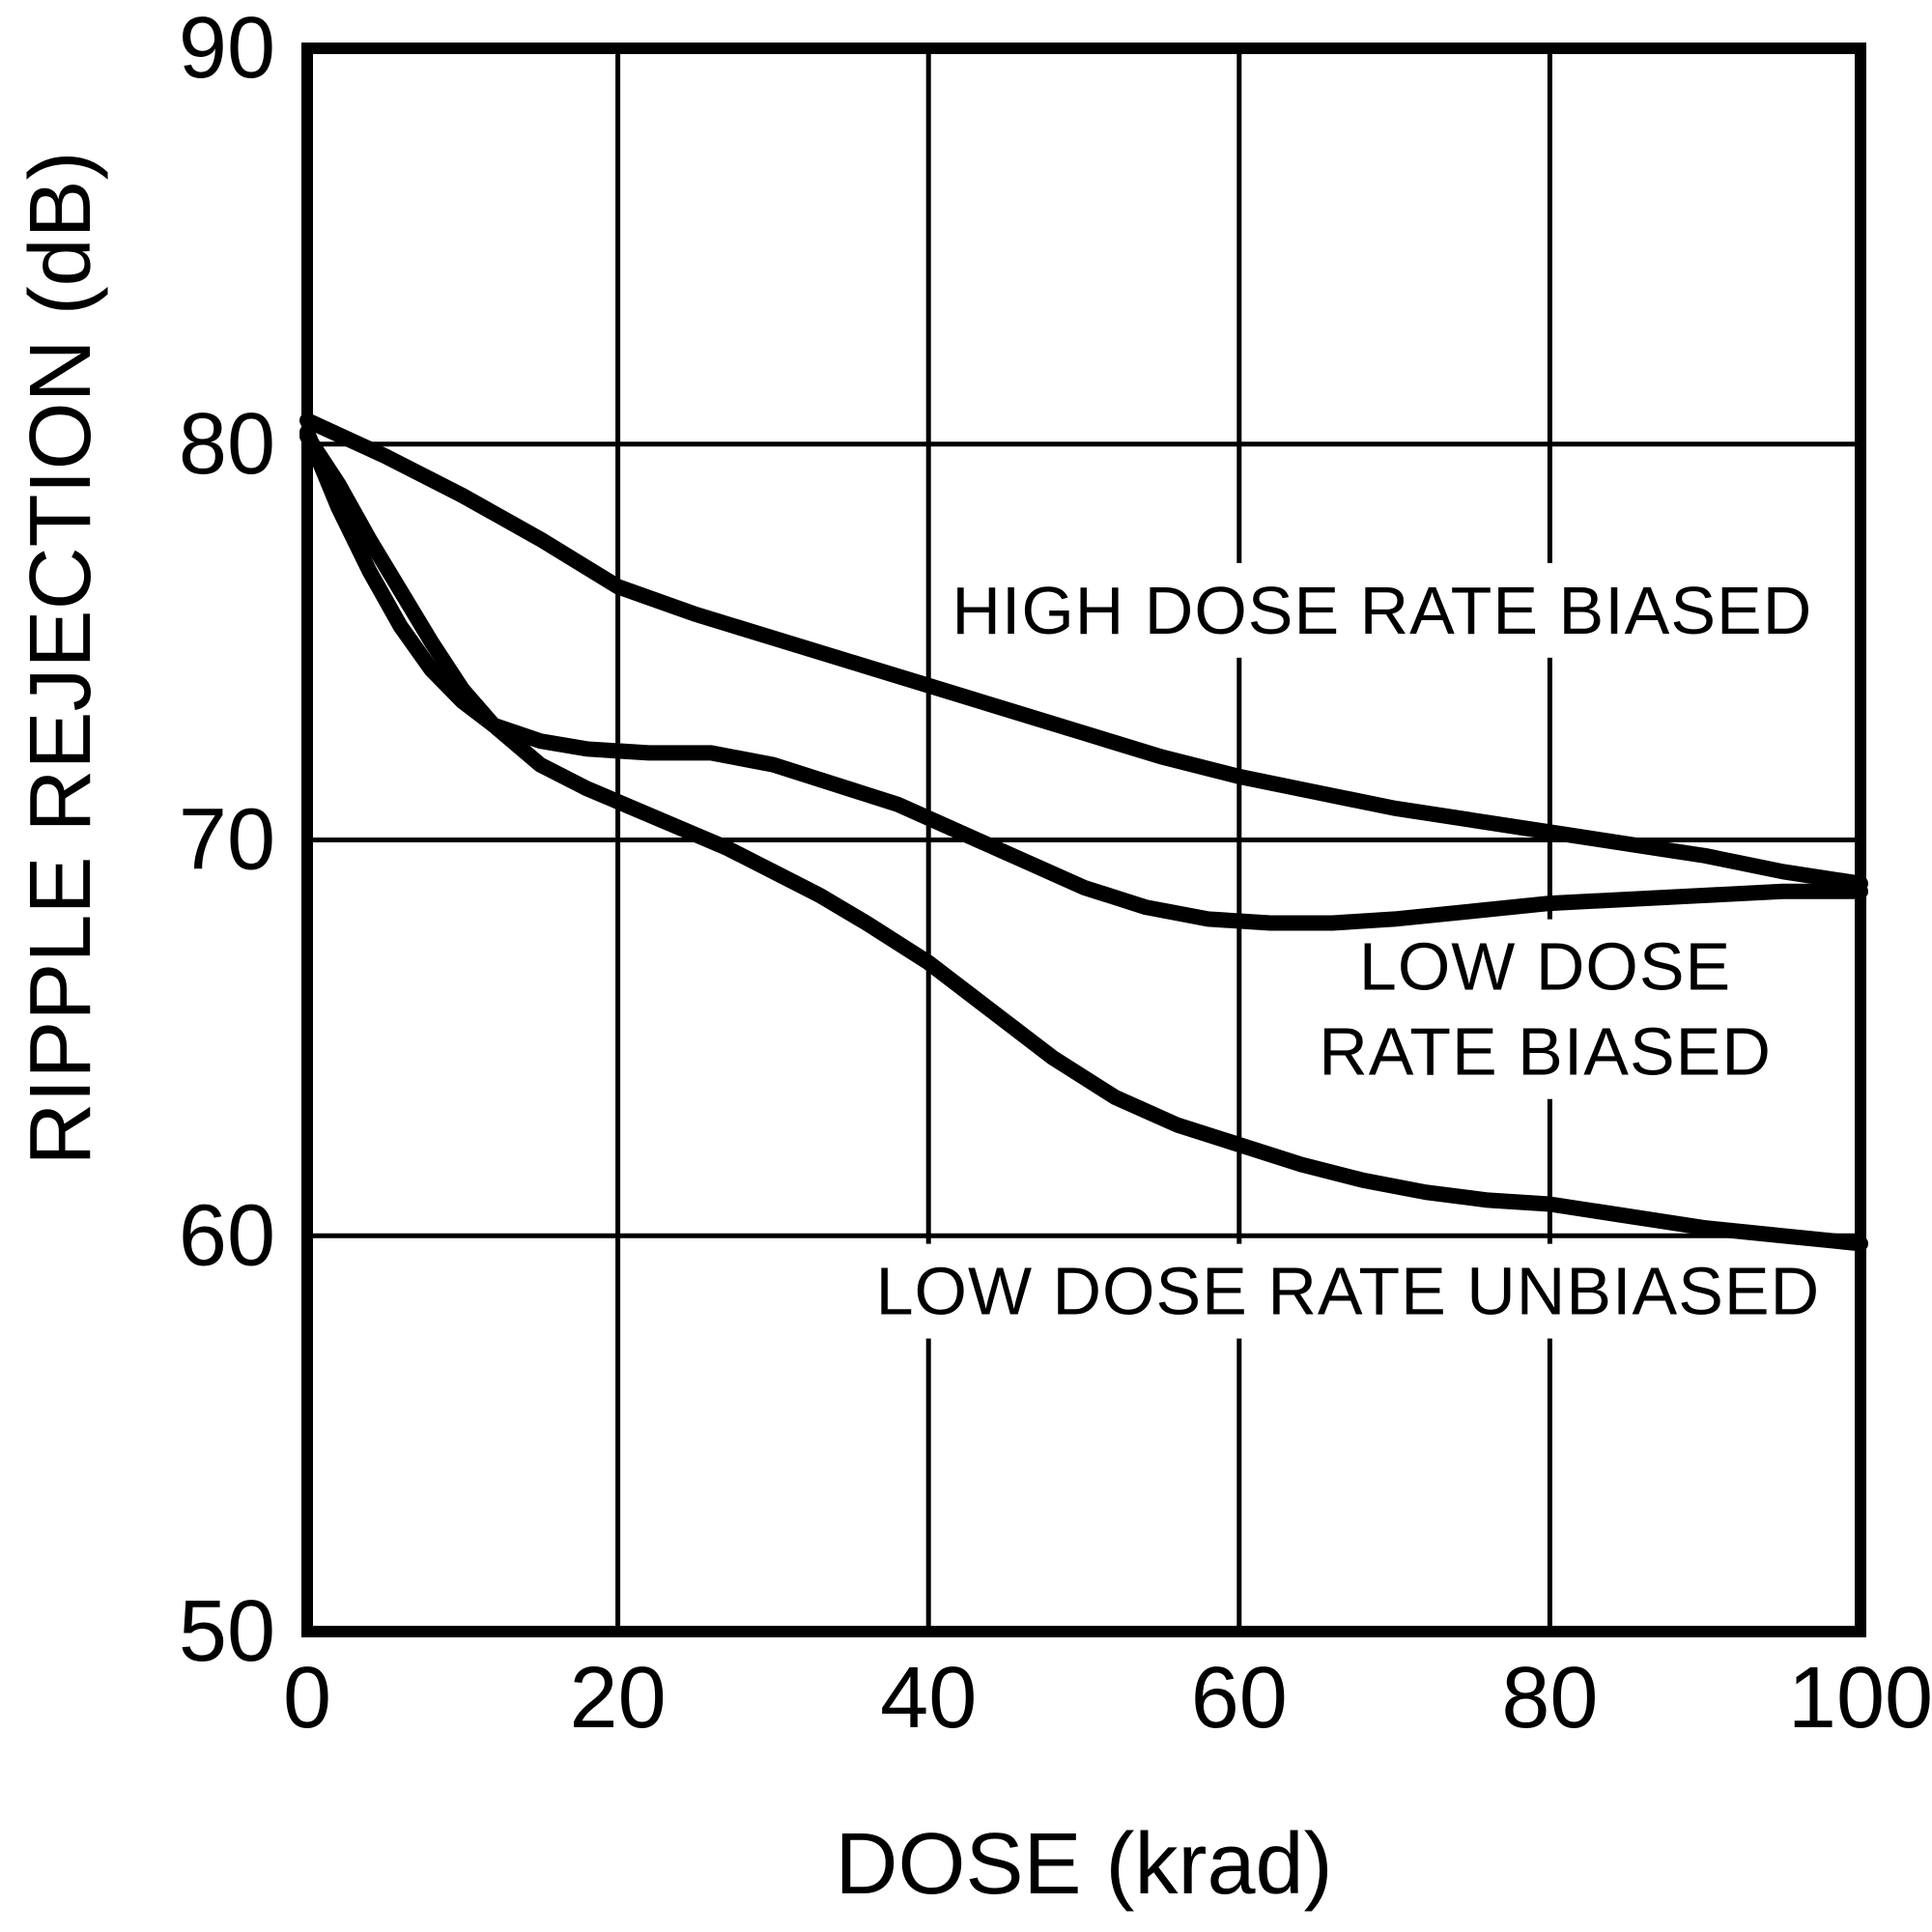 The width and height of the screenshot is (1932, 1932). Describe the element at coordinates (227, 1631) in the screenshot. I see `y-tick-label-50: 50` at that location.